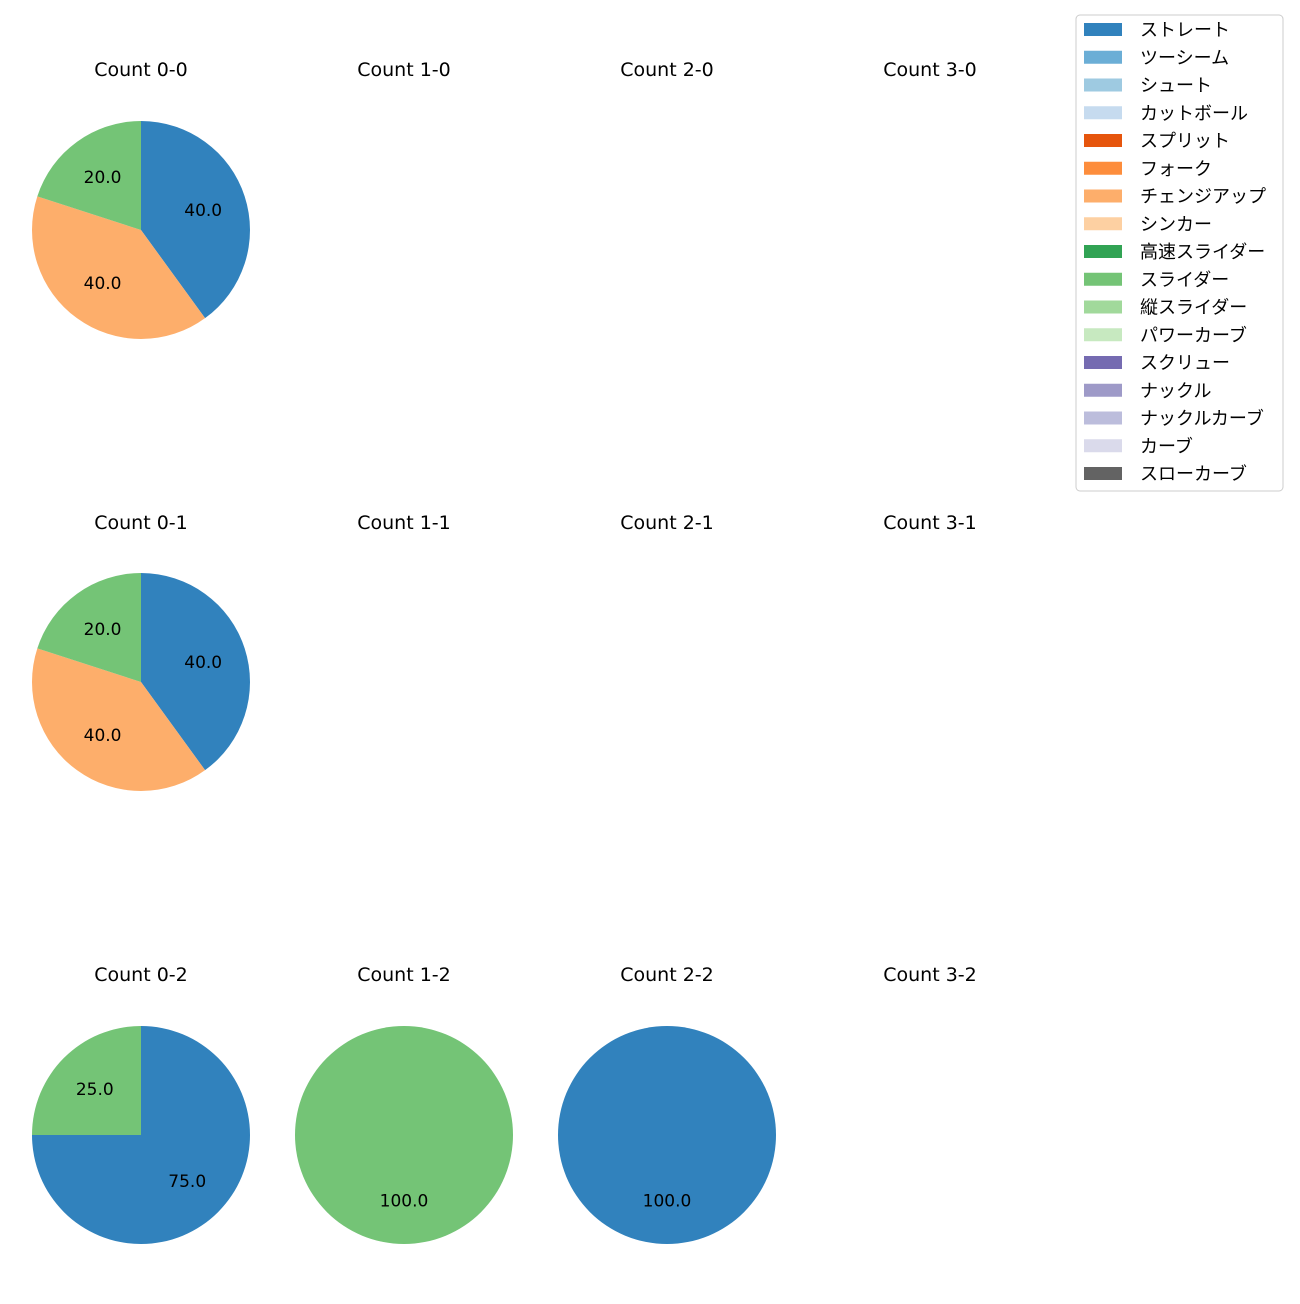 Image resolution: width=1300 pixels, height=1304 pixels. Describe the element at coordinates (1176, 224) in the screenshot. I see `legend-label: シンカー` at that location.